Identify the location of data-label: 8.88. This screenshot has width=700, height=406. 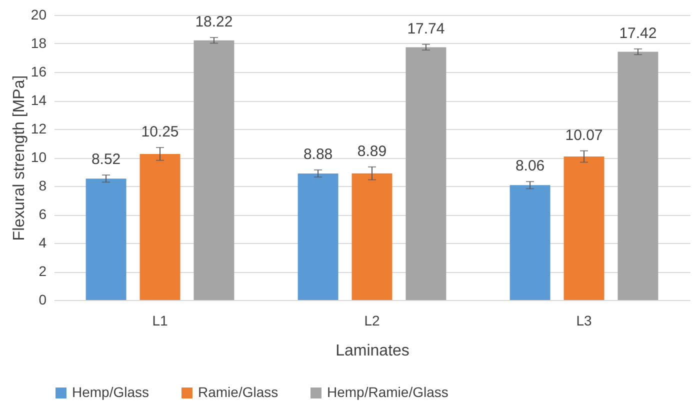
(318, 154).